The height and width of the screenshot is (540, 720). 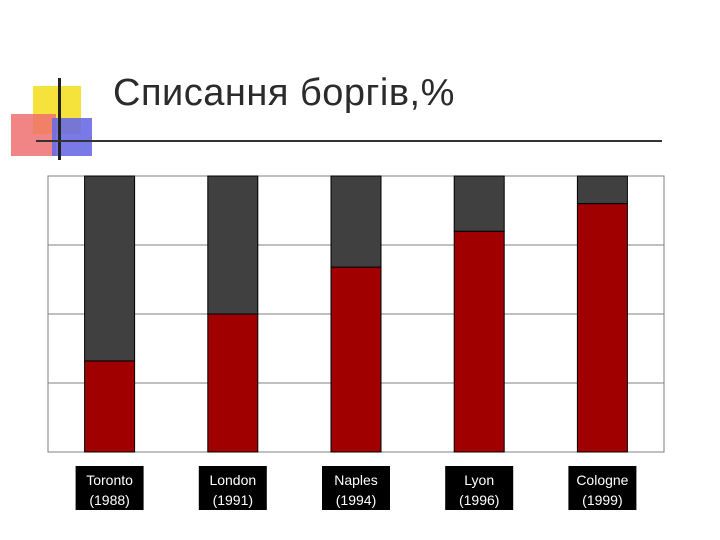 I want to click on data-label: 67%, so click(x=356, y=284).